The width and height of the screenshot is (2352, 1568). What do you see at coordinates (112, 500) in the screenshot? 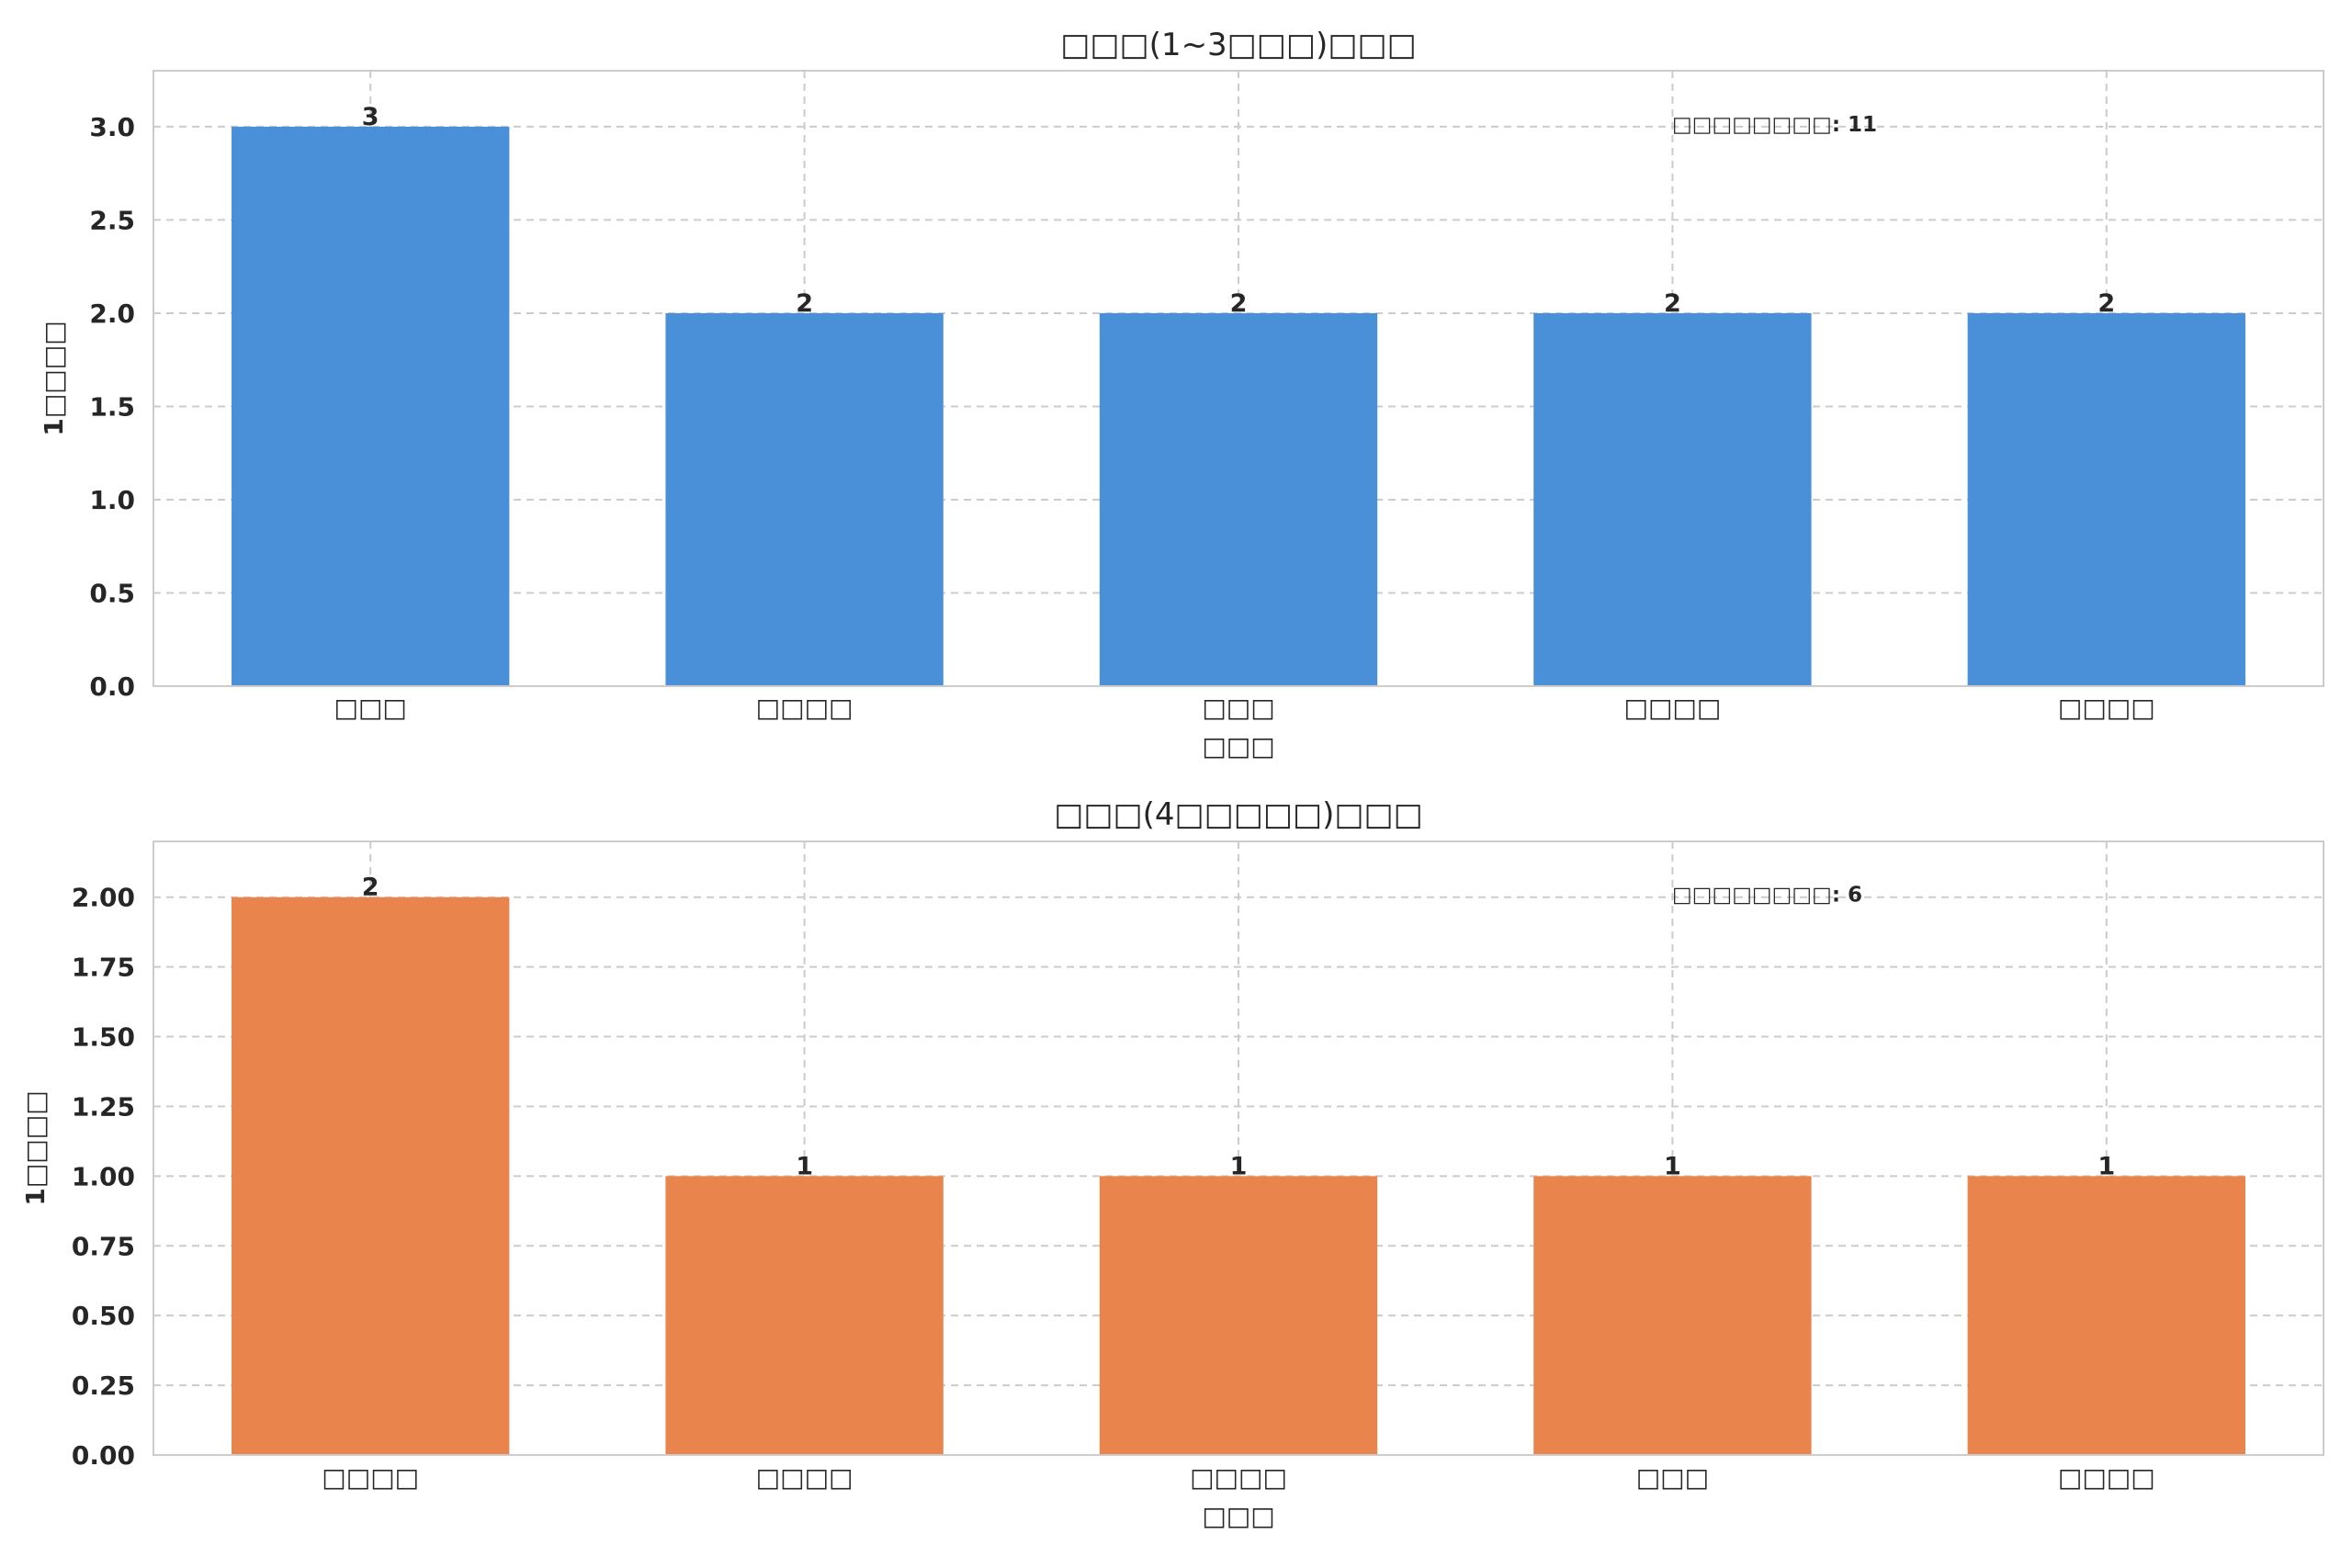
I see `y-tick-label: 1.0` at bounding box center [112, 500].